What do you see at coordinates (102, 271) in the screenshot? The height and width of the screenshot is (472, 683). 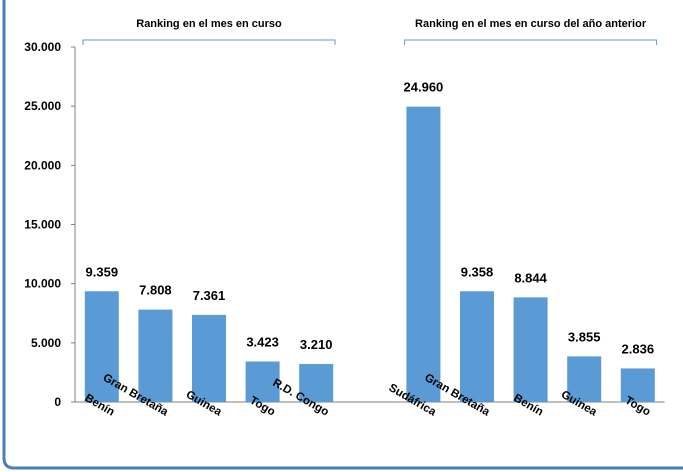 I see `value-label: 9.359` at bounding box center [102, 271].